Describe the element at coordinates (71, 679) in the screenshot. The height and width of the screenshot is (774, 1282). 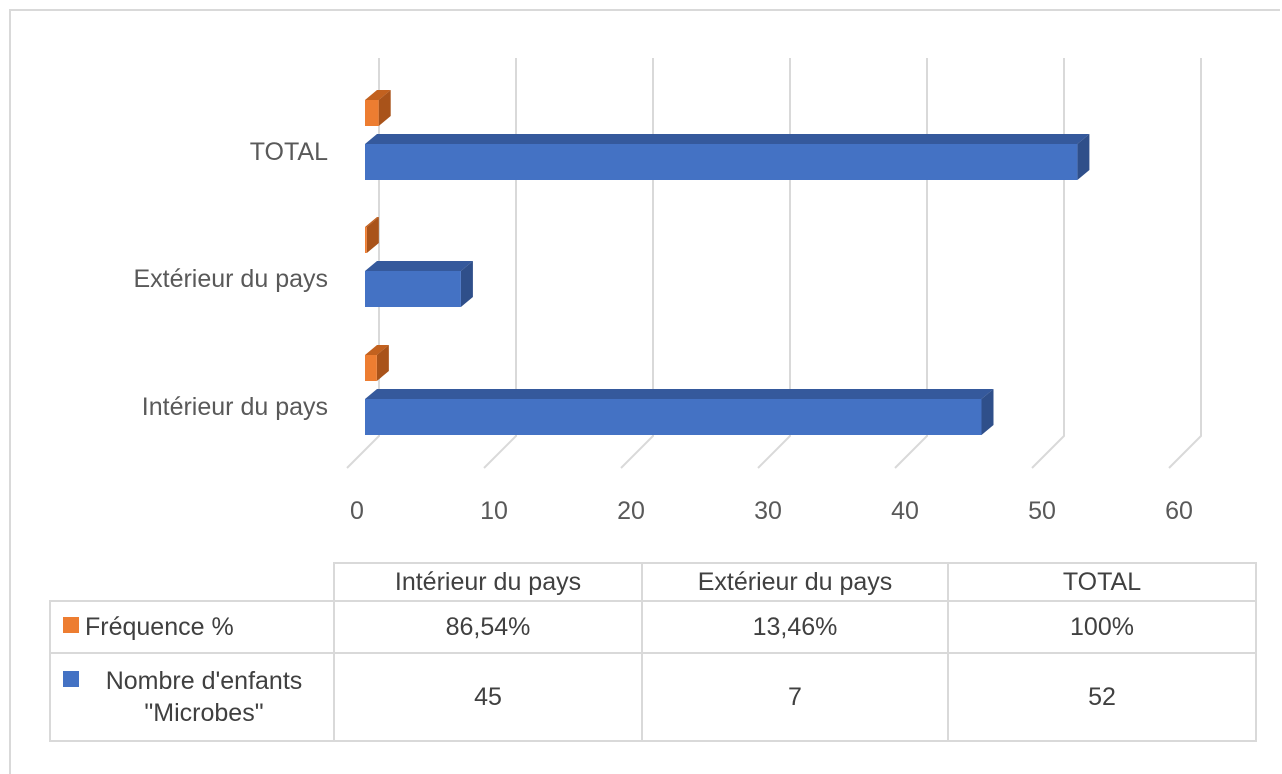
I see `legend-swatch-blue` at that location.